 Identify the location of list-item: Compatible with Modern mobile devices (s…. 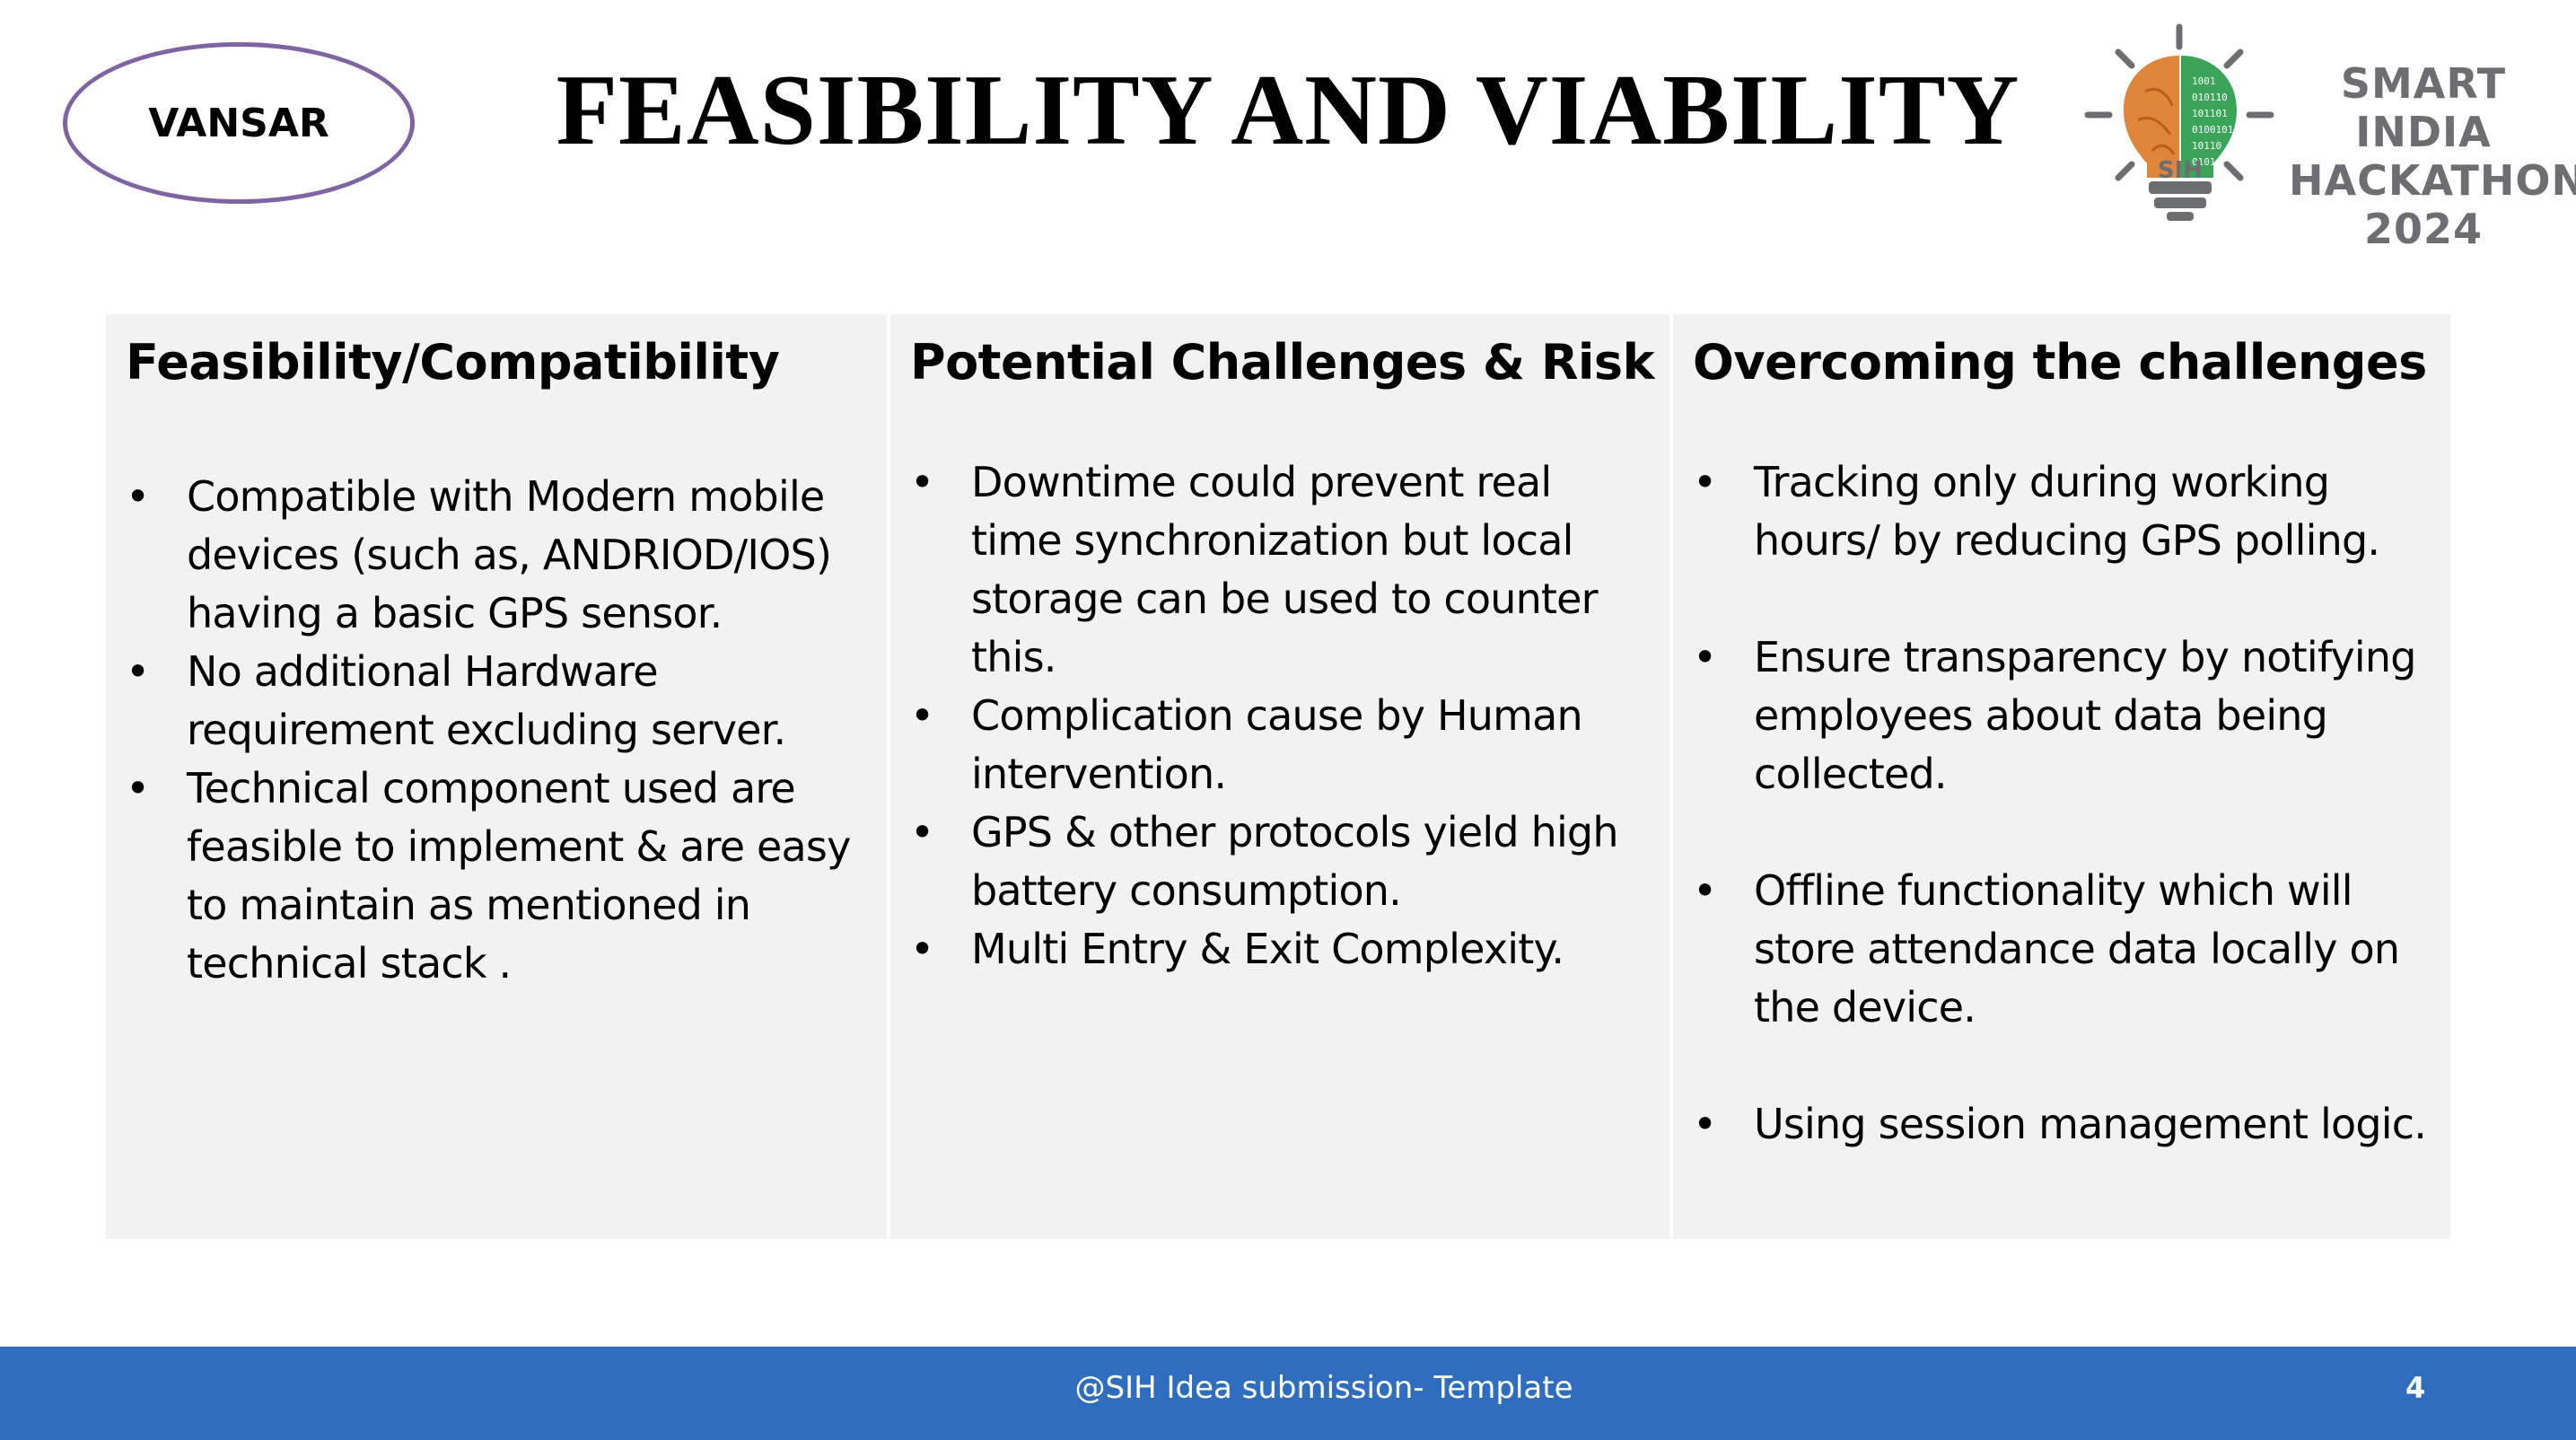
(497, 555).